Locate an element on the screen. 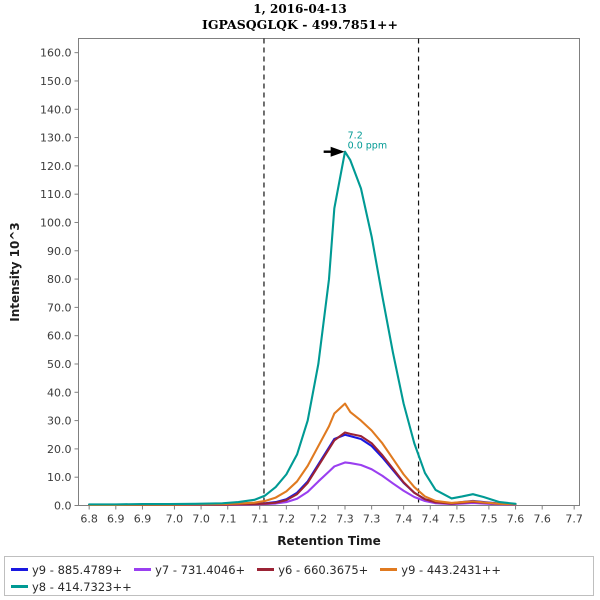 Image resolution: width=600 pixels, height=600 pixels. x-tick-label: 6.8 is located at coordinates (89, 519).